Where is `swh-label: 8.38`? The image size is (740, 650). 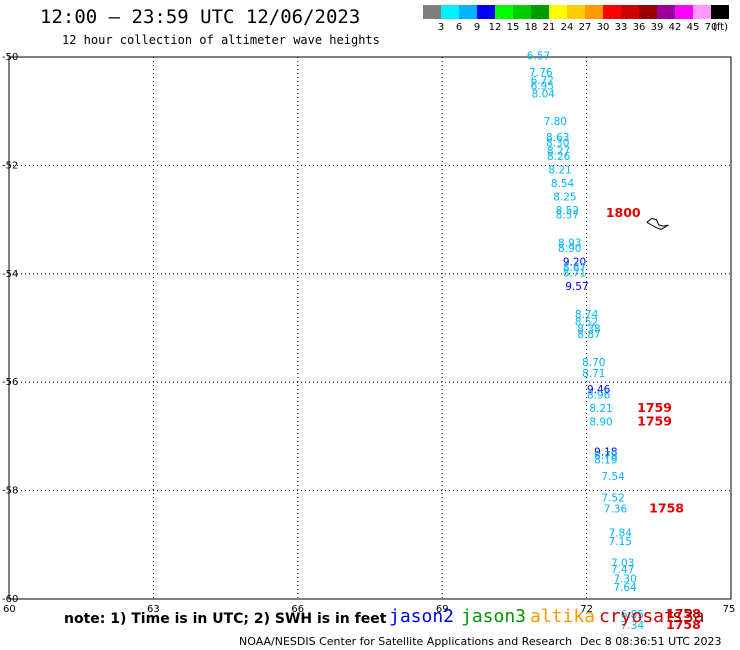 swh-label: 8.38 is located at coordinates (588, 329).